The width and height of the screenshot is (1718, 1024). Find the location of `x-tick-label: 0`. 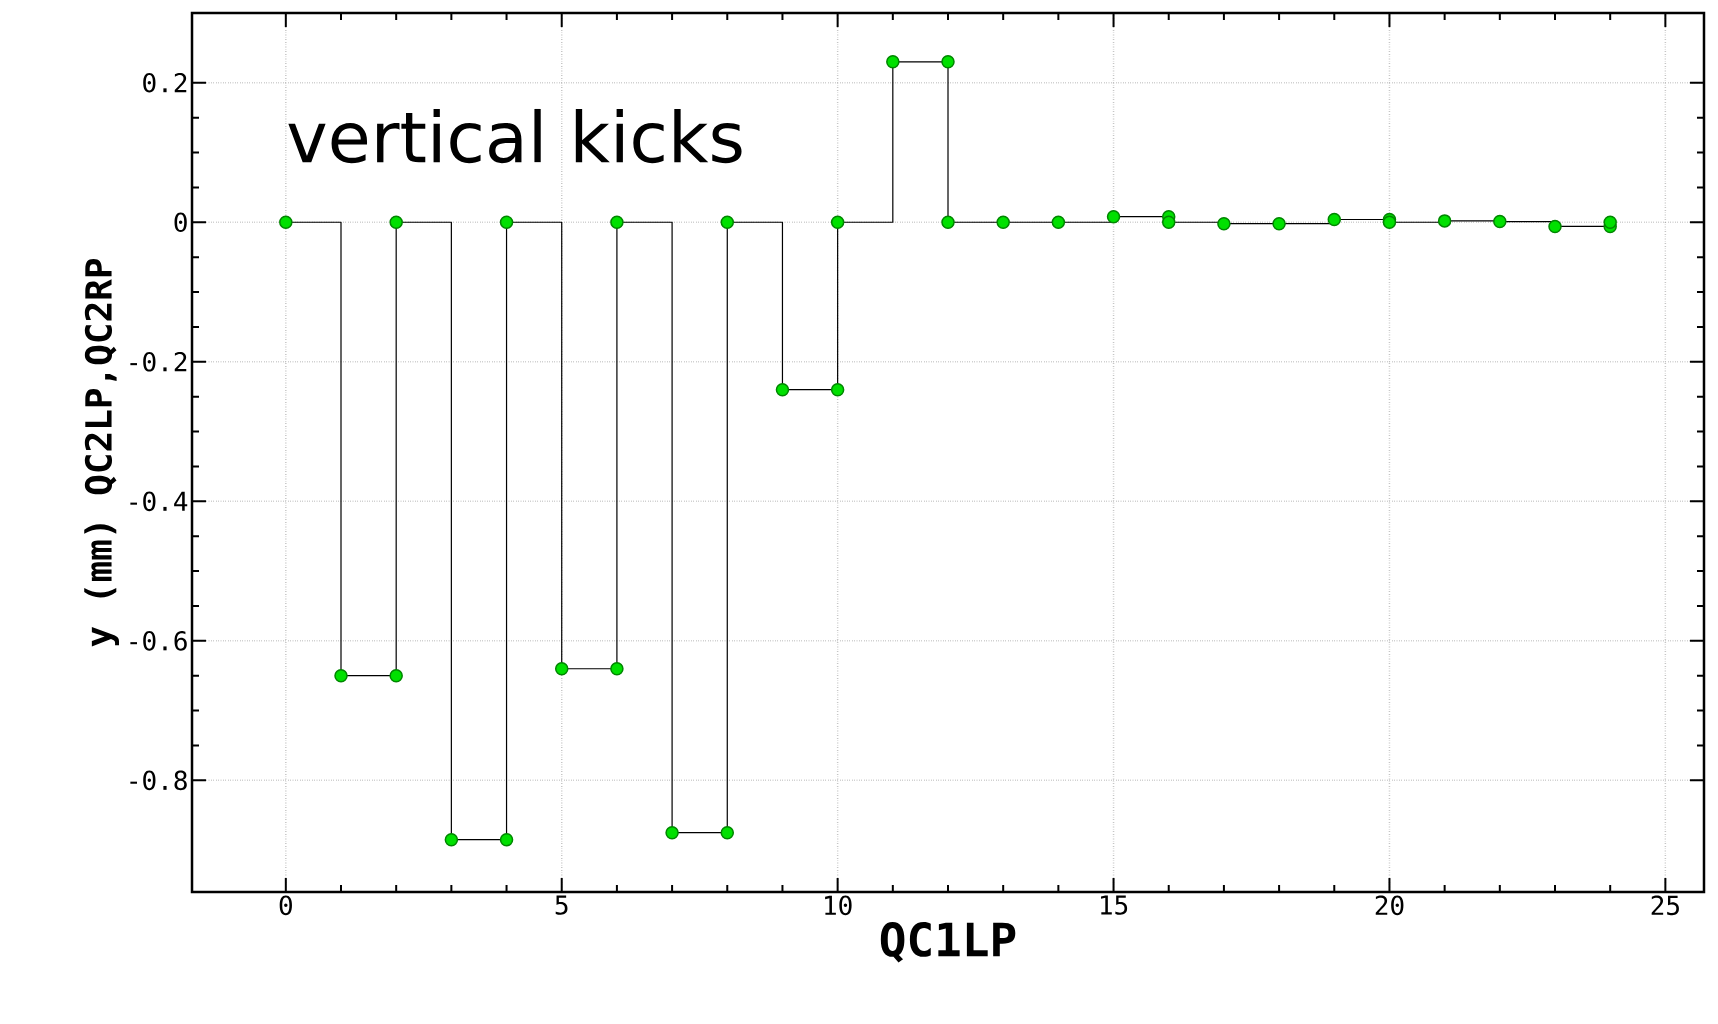

x-tick-label: 0 is located at coordinates (285, 905).